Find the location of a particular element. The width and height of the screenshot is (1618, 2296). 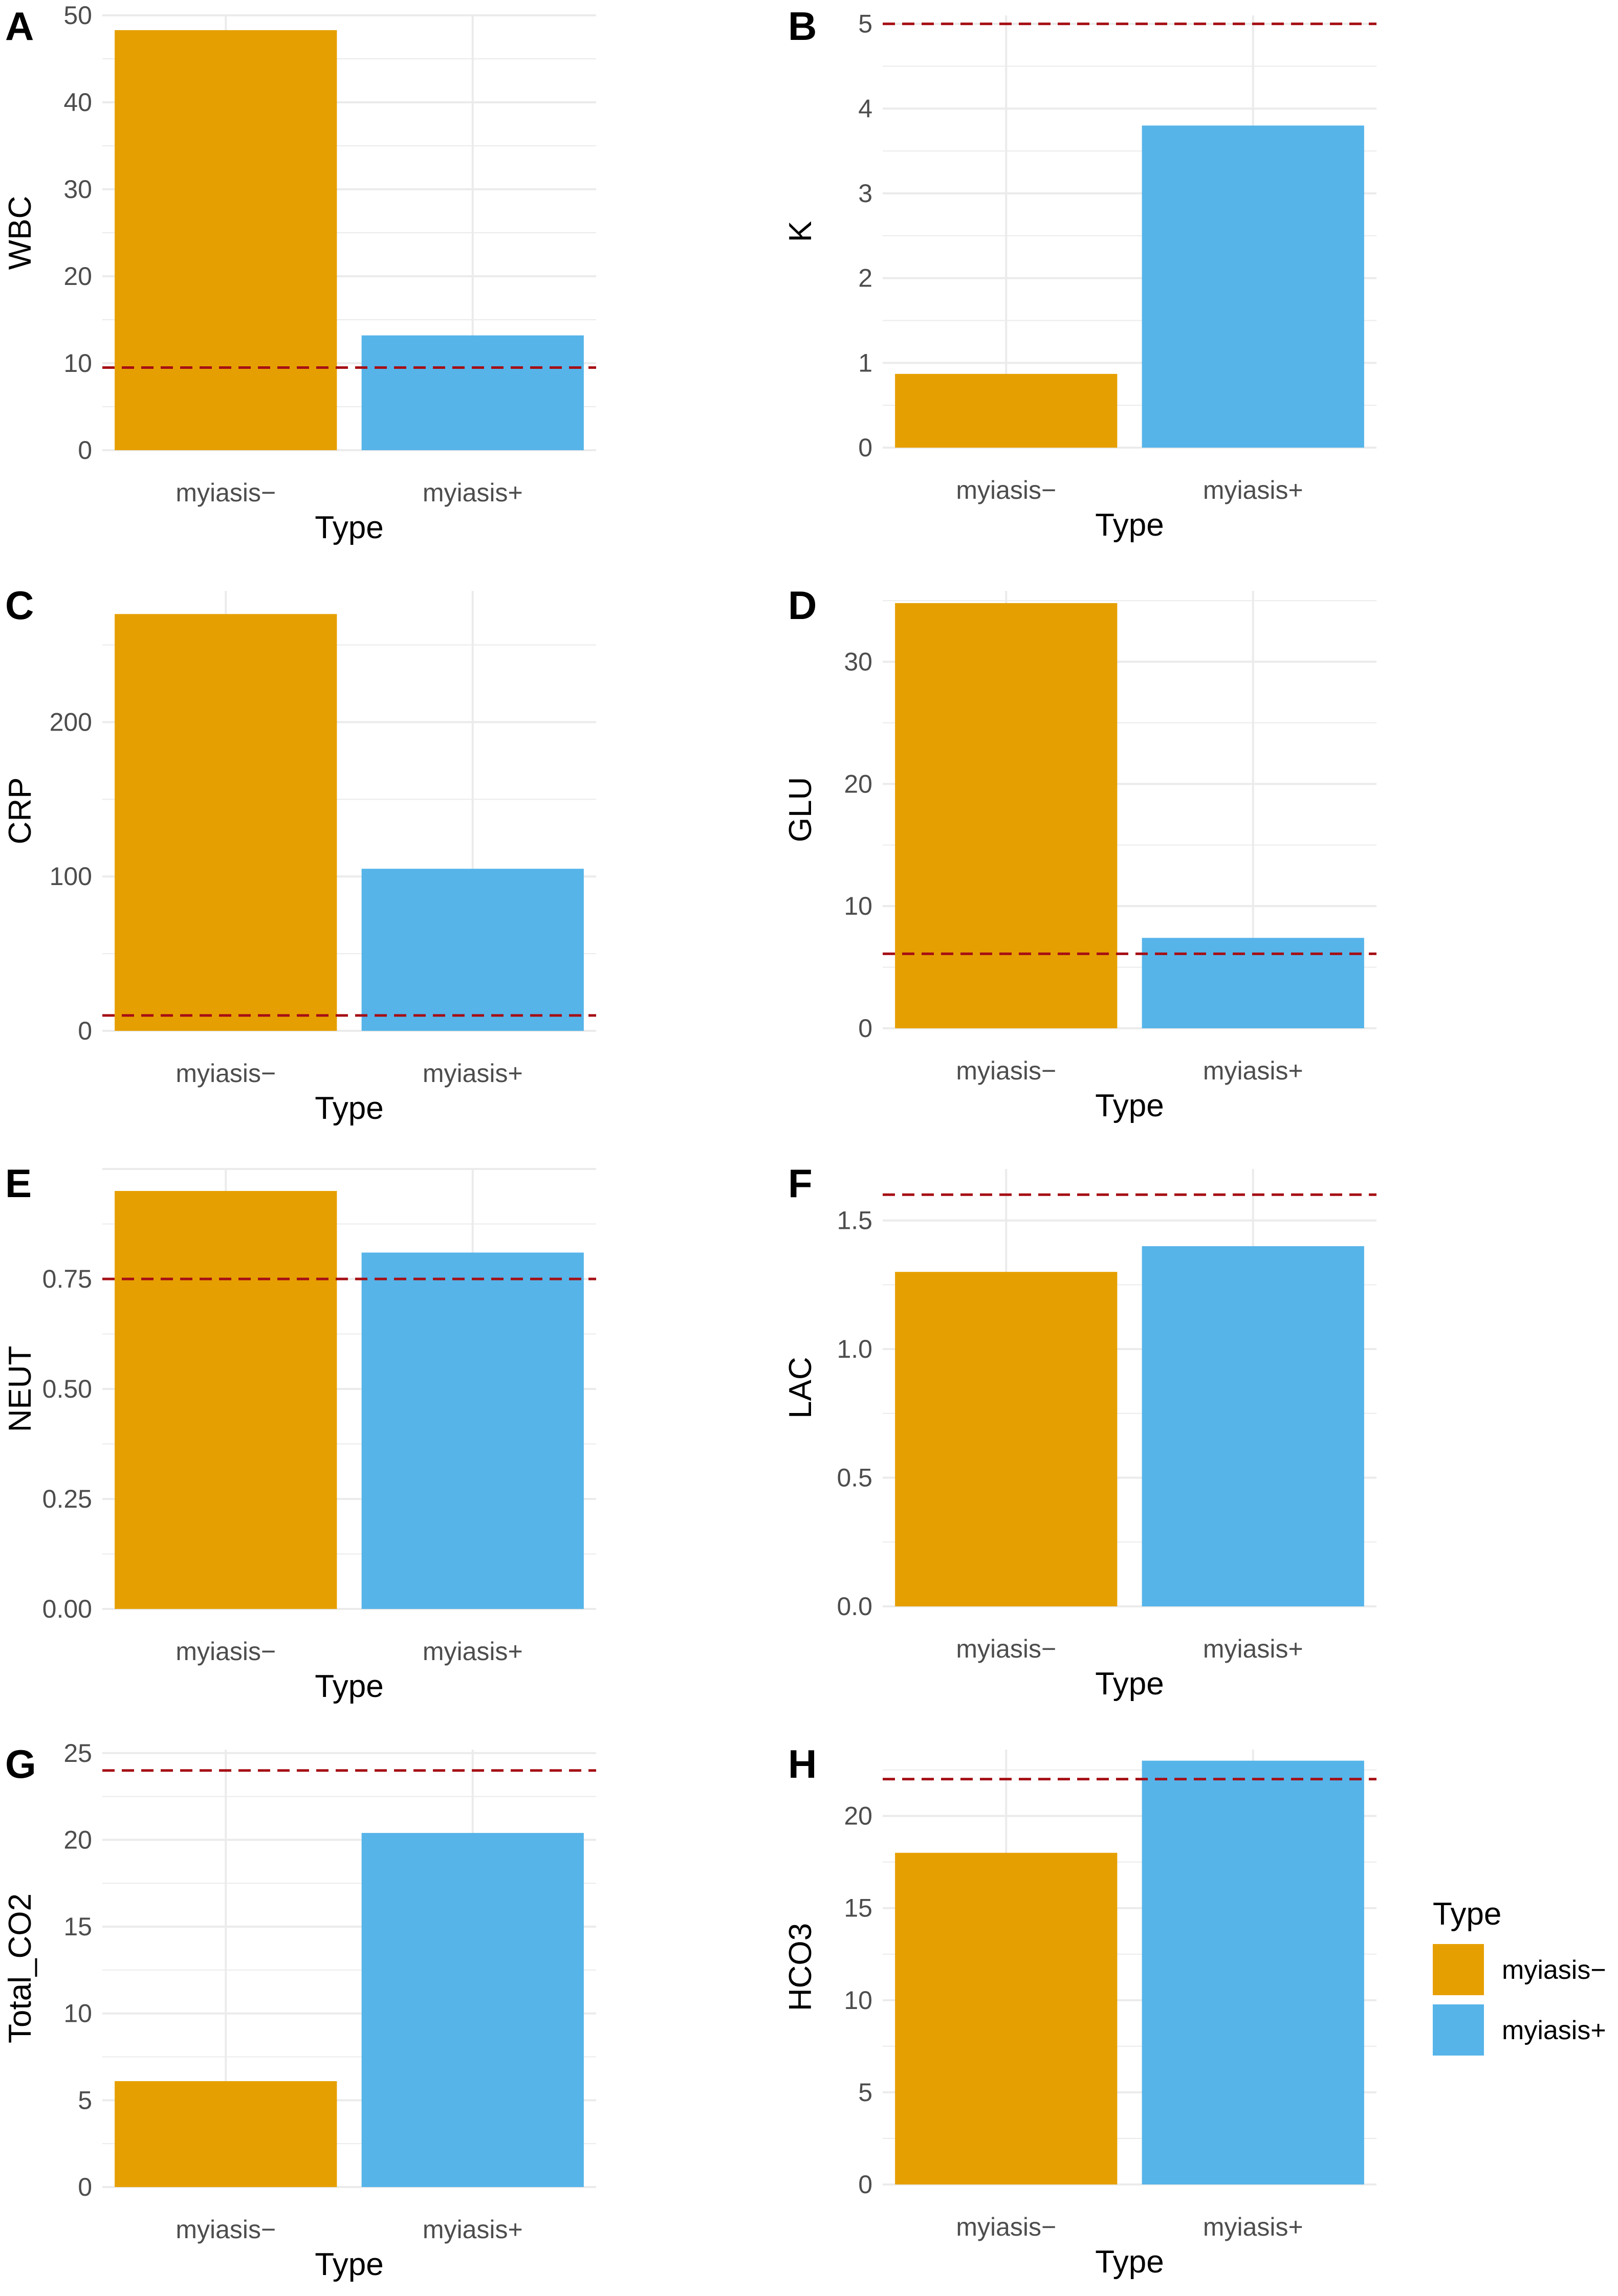

bar-g-myiasis-pos is located at coordinates (472, 2010).